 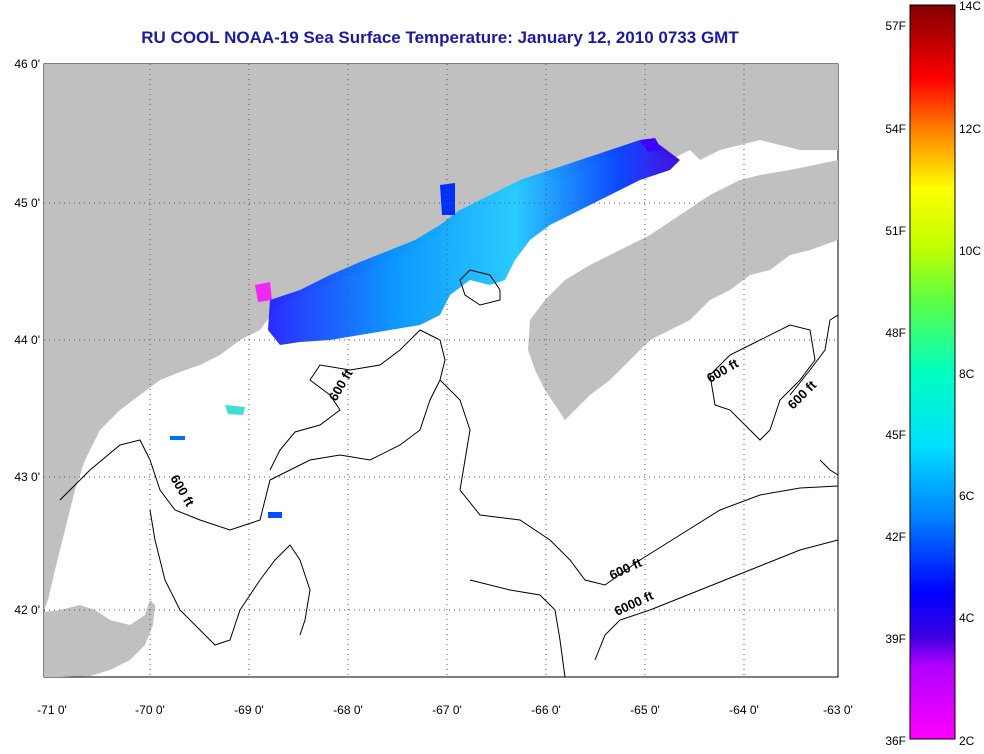 I want to click on colorbar-c-label: 6C, so click(x=967, y=496).